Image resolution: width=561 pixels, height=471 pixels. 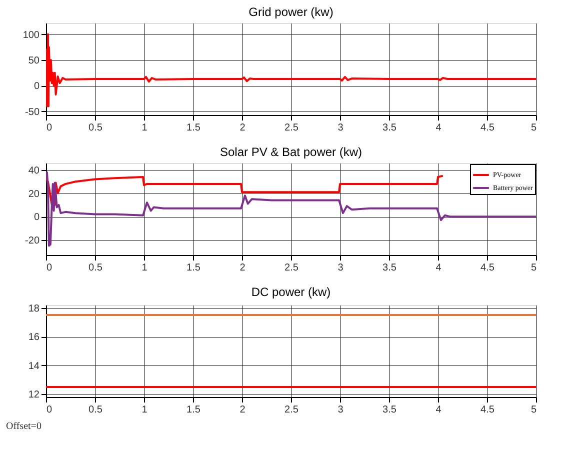 I want to click on y-tick-label: 40, so click(x=34, y=170).